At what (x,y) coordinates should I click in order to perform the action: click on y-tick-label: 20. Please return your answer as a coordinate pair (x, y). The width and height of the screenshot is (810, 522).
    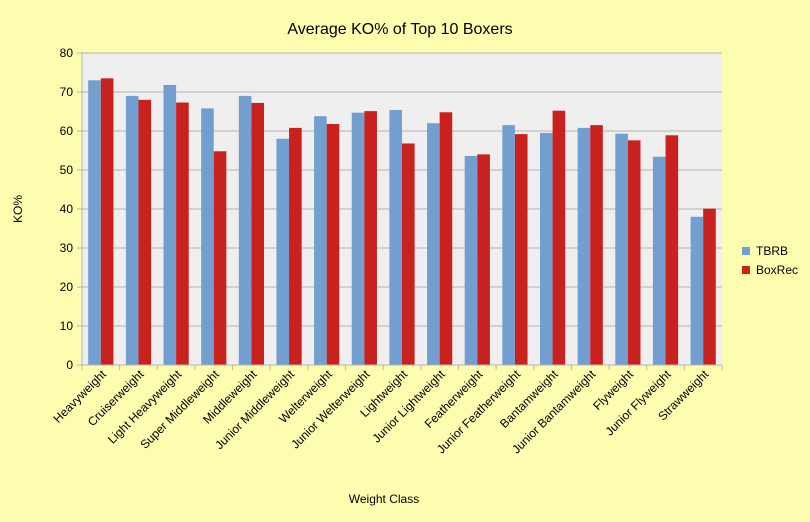
    Looking at the image, I should click on (67, 287).